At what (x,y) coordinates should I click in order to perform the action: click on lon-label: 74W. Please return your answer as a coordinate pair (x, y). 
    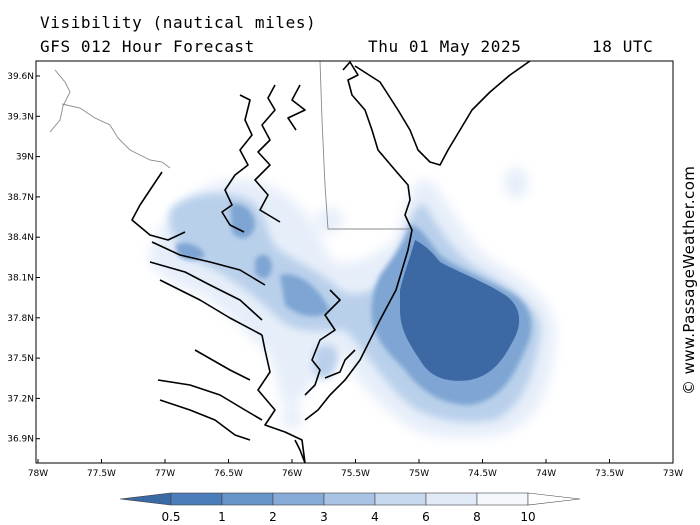
    Looking at the image, I should click on (546, 474).